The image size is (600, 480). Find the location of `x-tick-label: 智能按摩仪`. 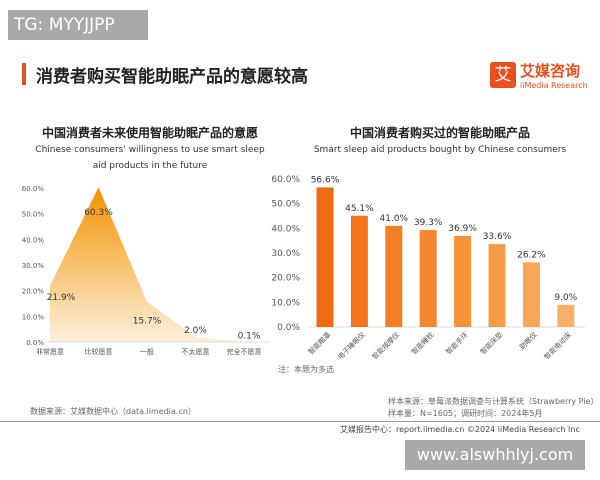

x-tick-label: 智能按摩仪 is located at coordinates (385, 345).